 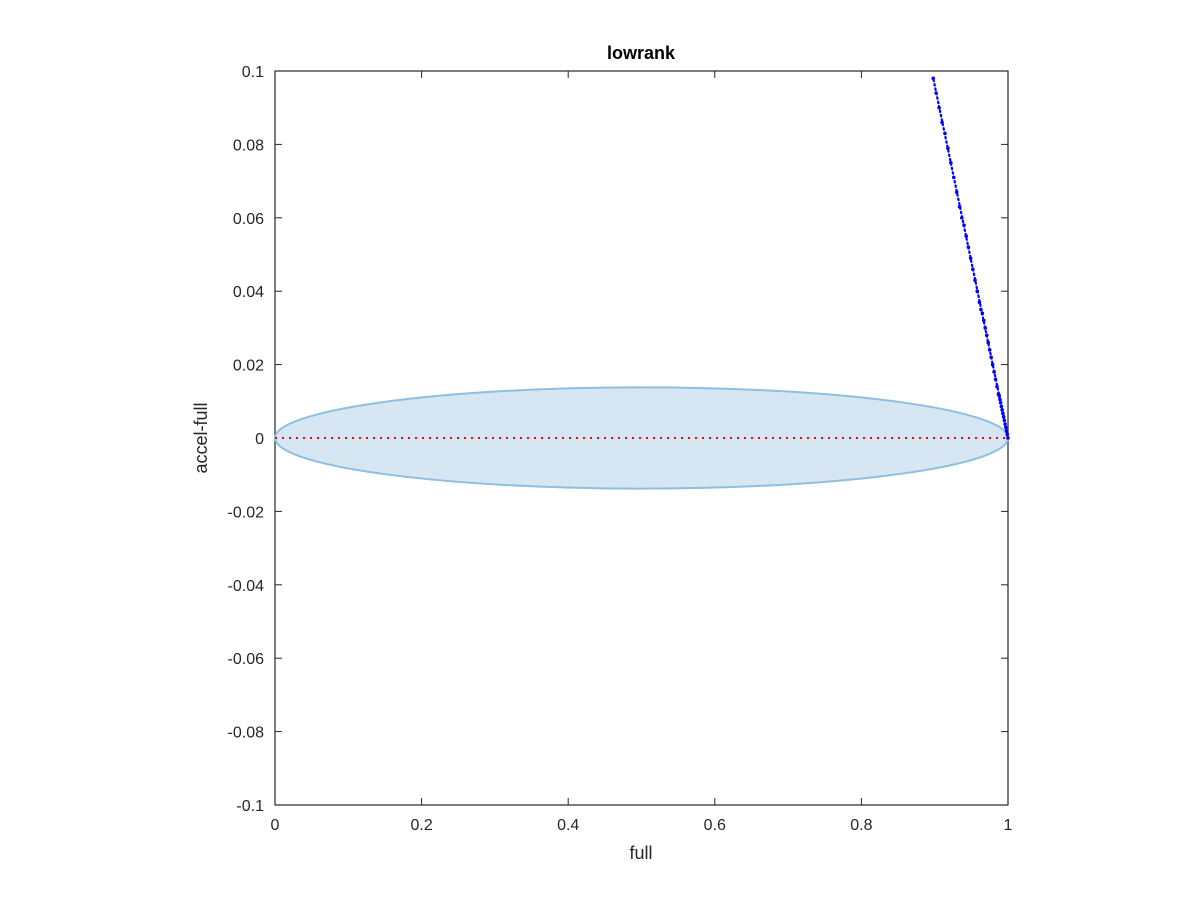 What do you see at coordinates (246, 733) in the screenshot?
I see `y-tick-label: -0.08` at bounding box center [246, 733].